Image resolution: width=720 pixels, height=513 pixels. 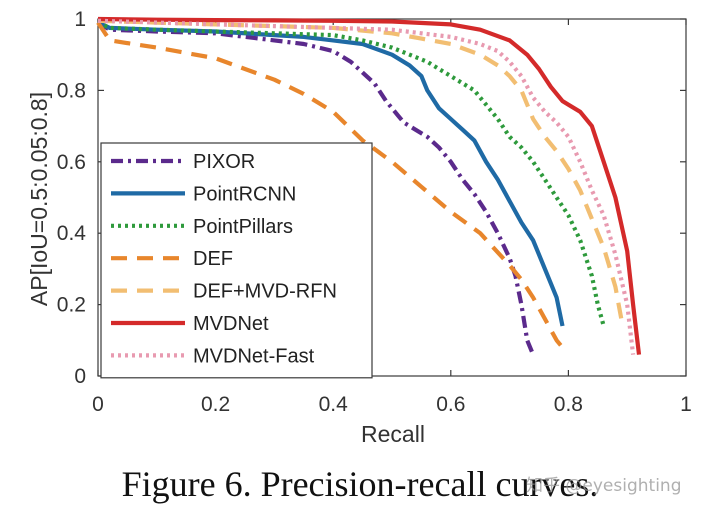 I want to click on legend-label: MVDNet, so click(x=231, y=324).